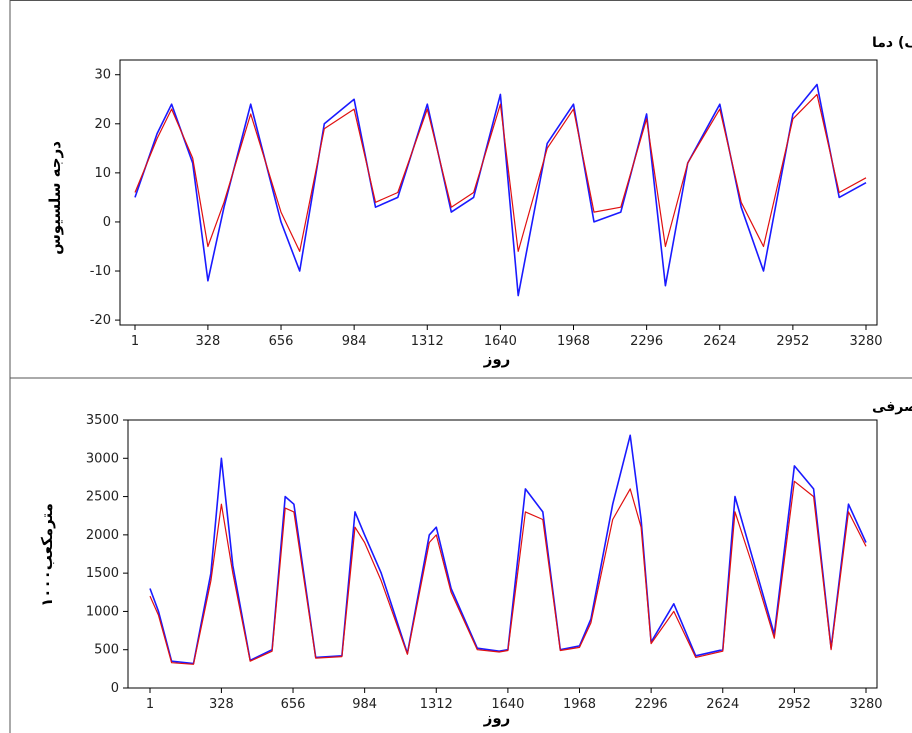  I want to click on temperature-y-tick-label: 0, so click(107, 222).